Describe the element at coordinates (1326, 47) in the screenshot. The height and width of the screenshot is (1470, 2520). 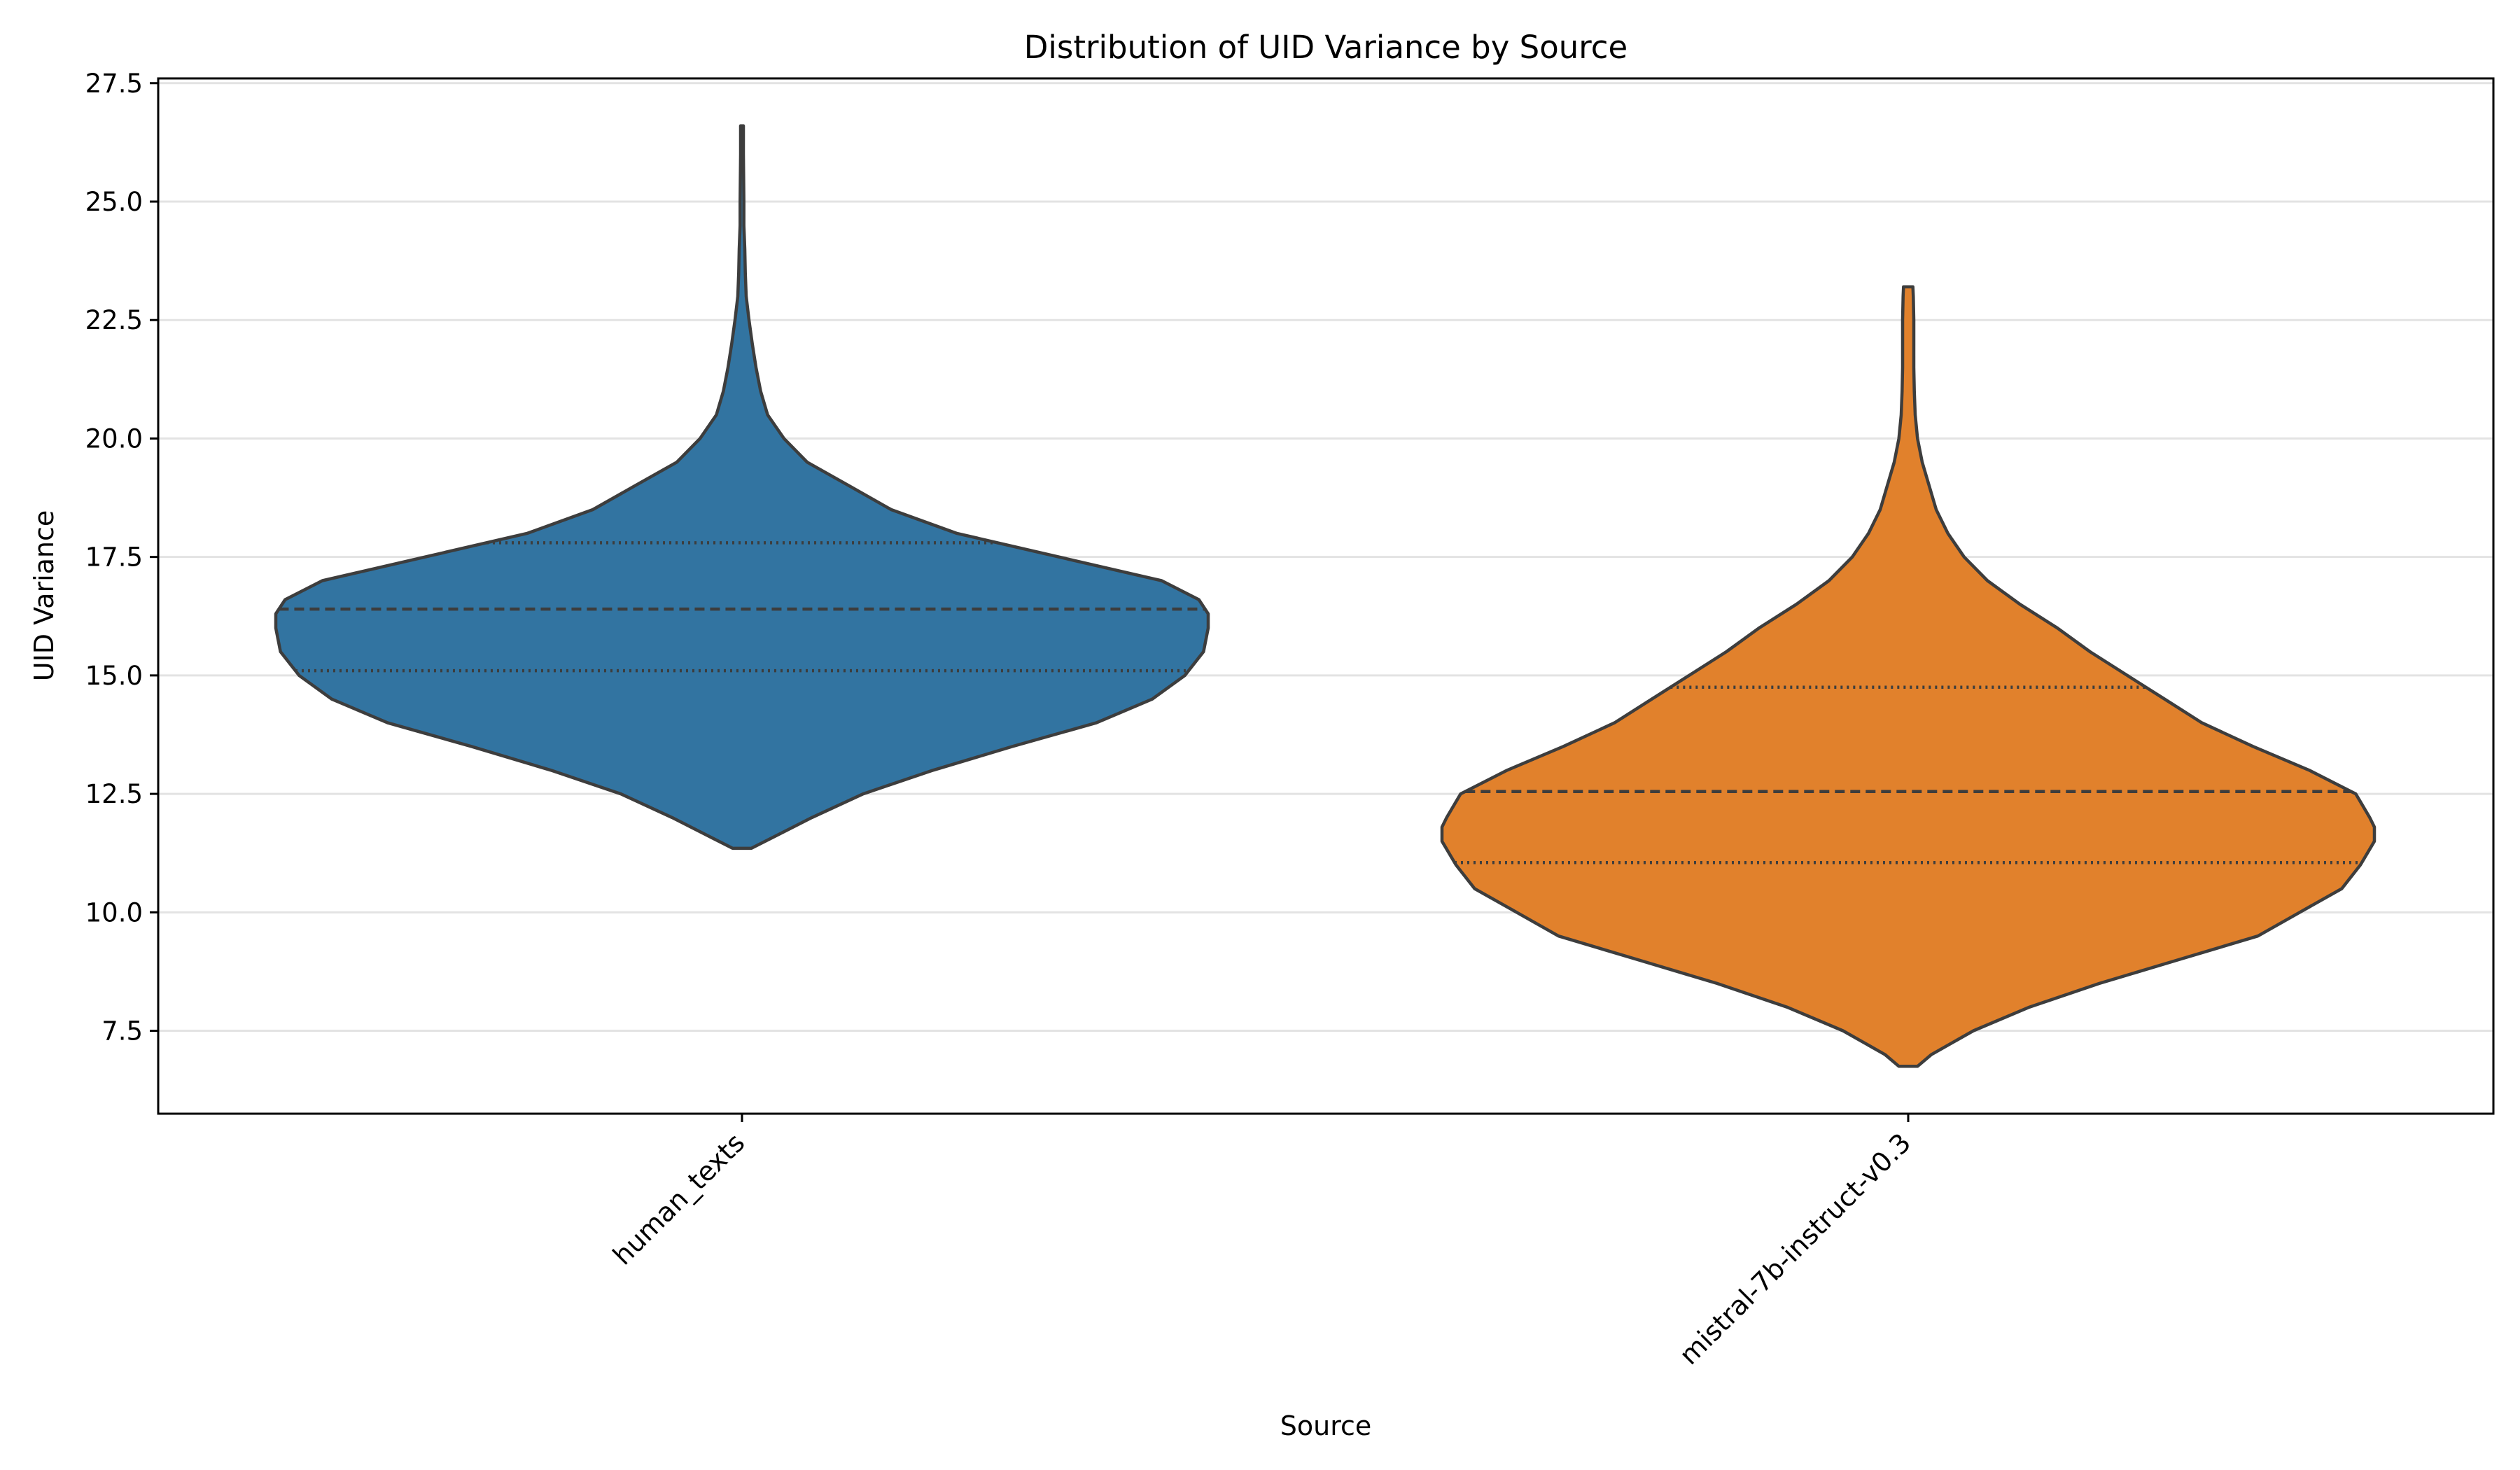
I see `chart-title: Distribution of UID Variance by Source` at that location.